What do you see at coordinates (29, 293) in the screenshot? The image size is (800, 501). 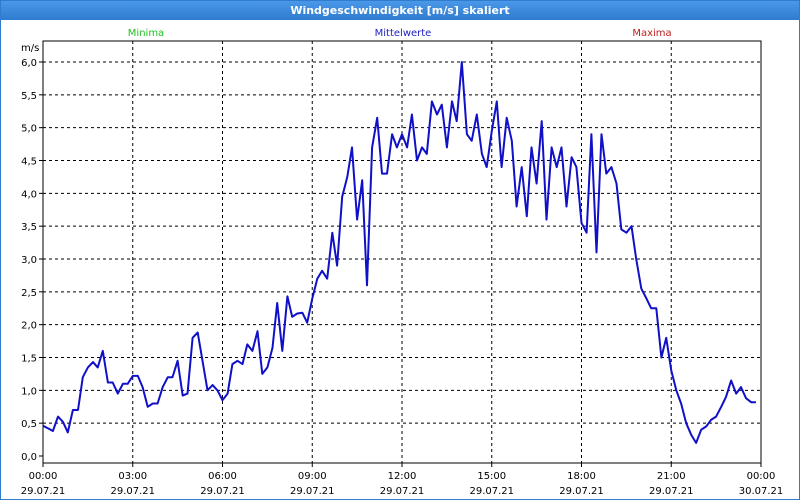 I see `y-tick-label: 2,5` at bounding box center [29, 293].